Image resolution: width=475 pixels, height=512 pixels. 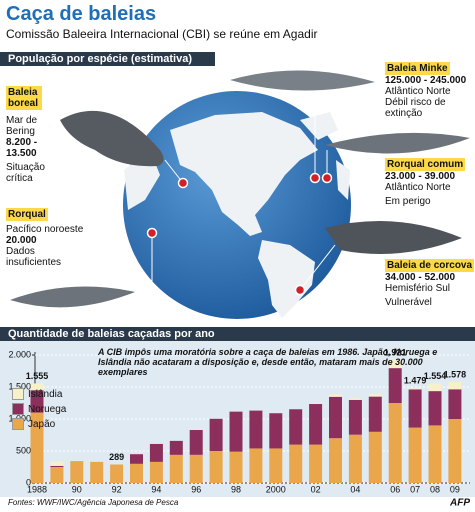 I want to click on x-tick-label: 07, so click(x=415, y=489).